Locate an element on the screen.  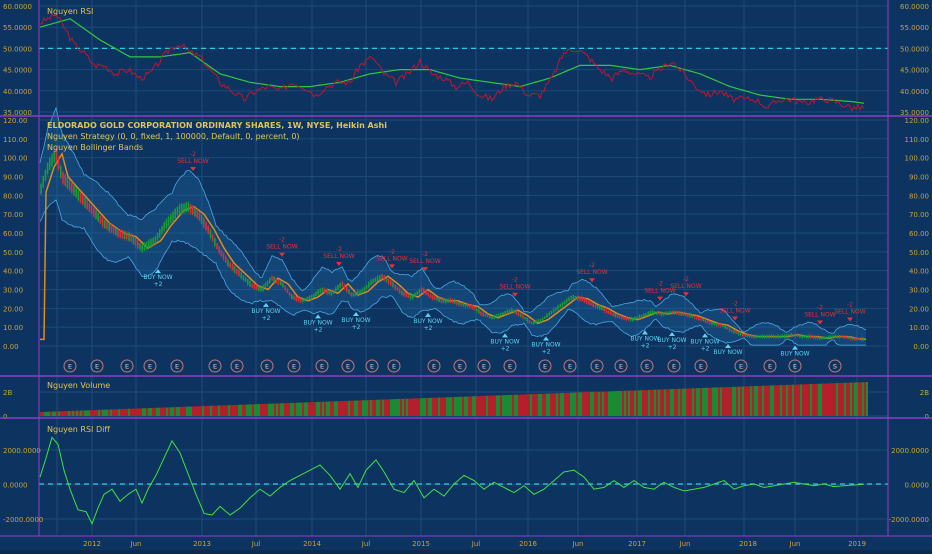
volume-panel: Nguyen Volume is located at coordinates (454, 398).